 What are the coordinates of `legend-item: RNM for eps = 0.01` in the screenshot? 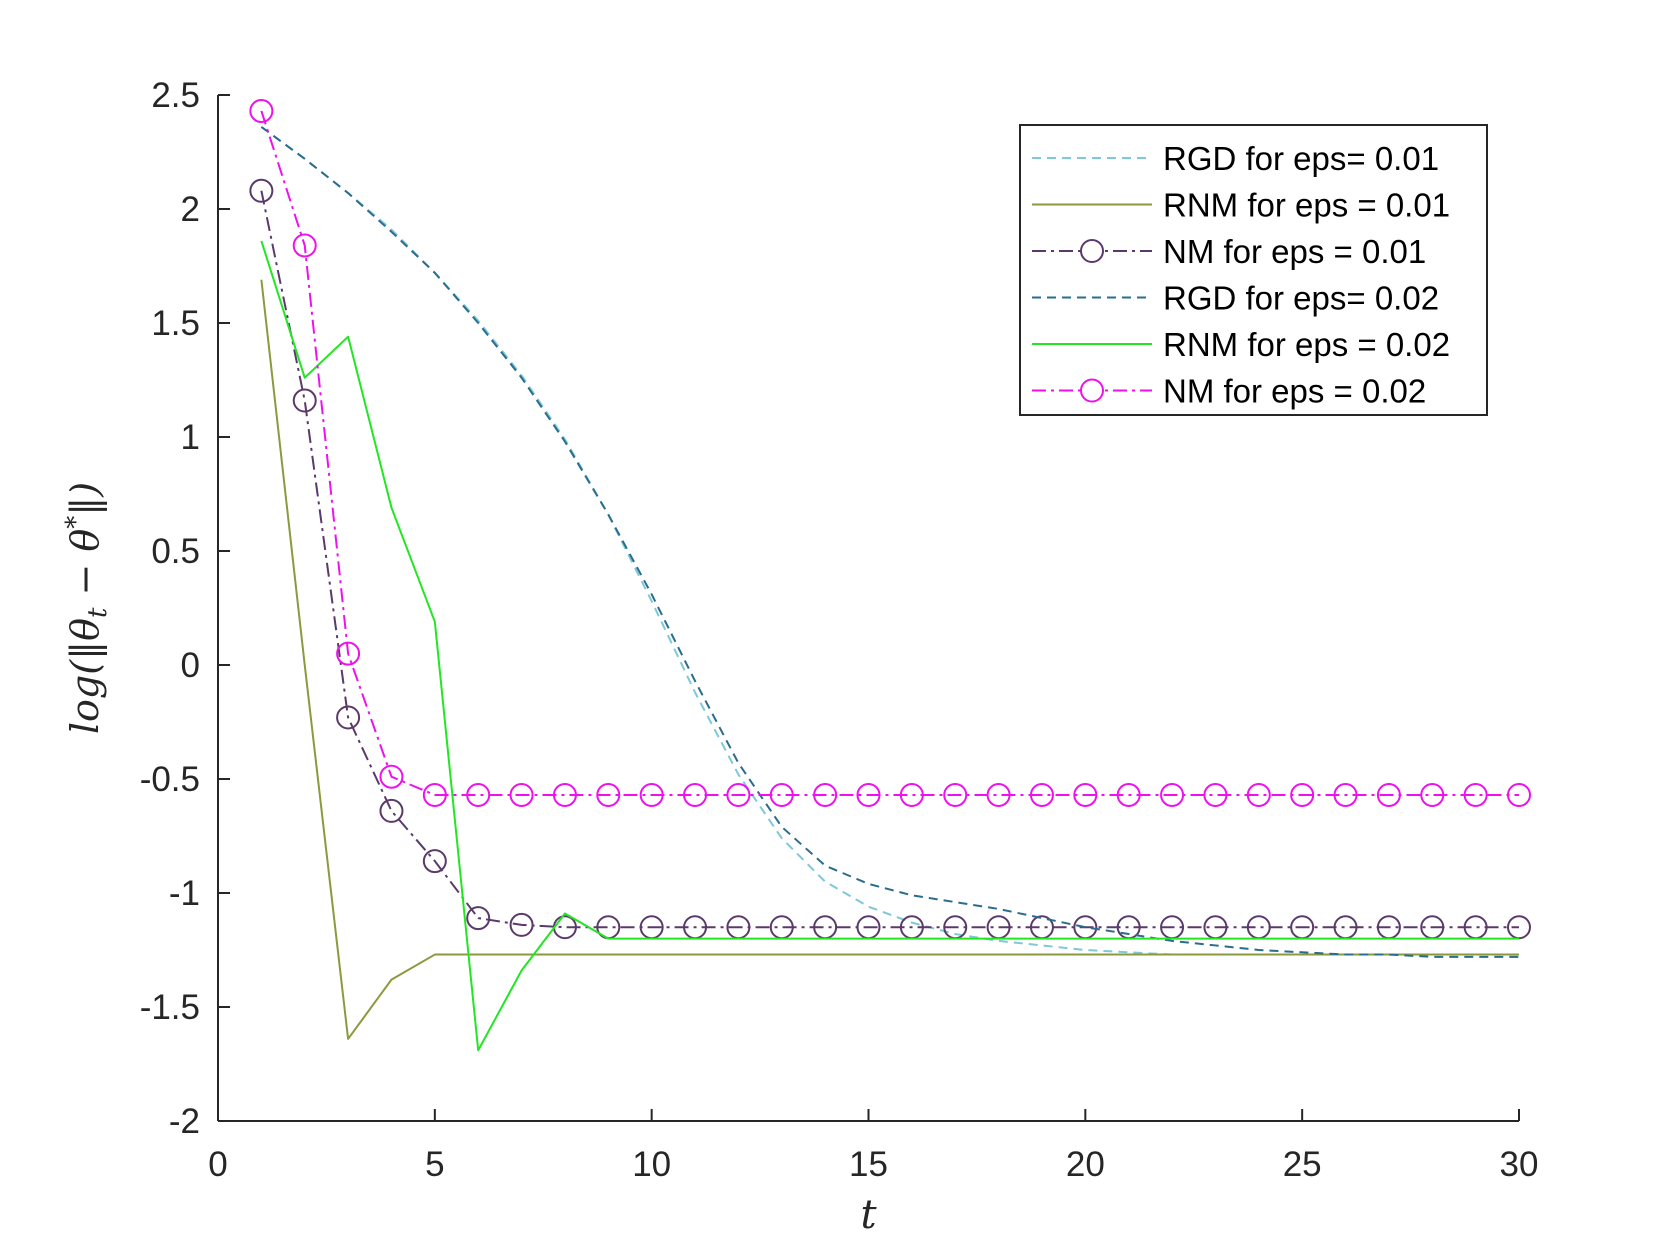 It's located at (1241, 205).